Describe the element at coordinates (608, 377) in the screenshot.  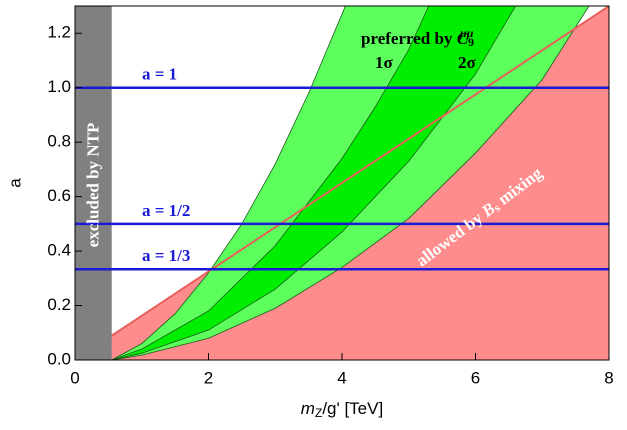
I see `x-tick-label: 8` at that location.